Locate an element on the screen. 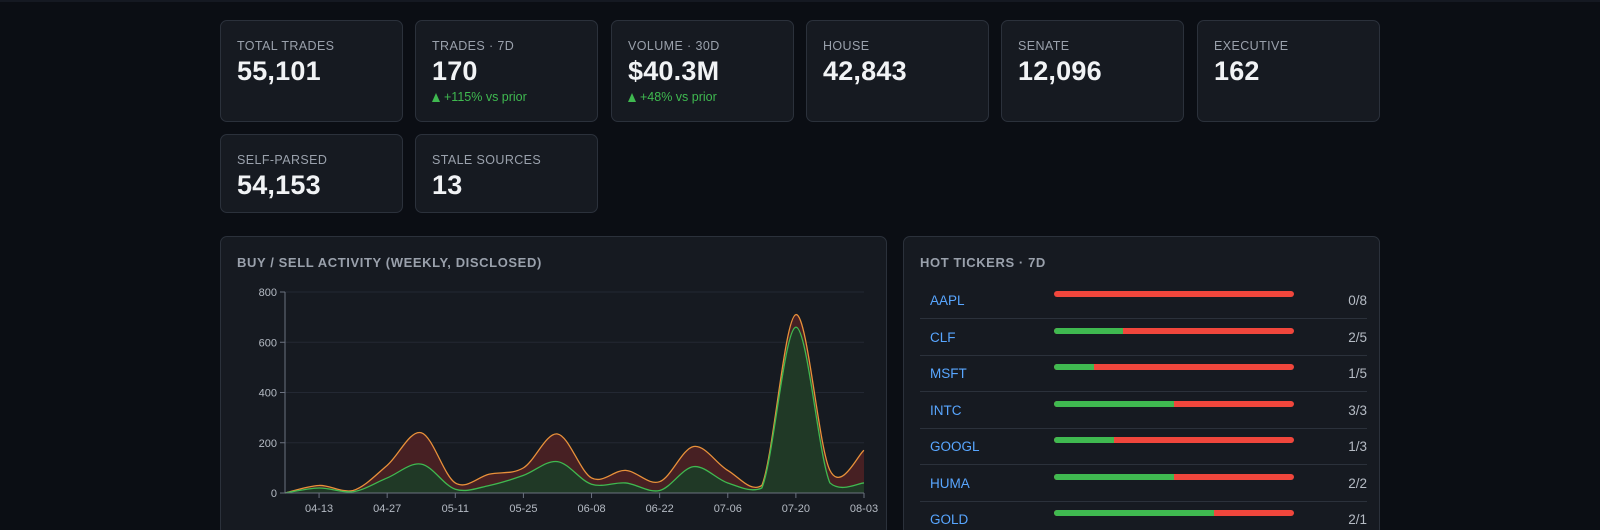 This screenshot has height=530, width=1600. stat-value: 13 is located at coordinates (447, 185).